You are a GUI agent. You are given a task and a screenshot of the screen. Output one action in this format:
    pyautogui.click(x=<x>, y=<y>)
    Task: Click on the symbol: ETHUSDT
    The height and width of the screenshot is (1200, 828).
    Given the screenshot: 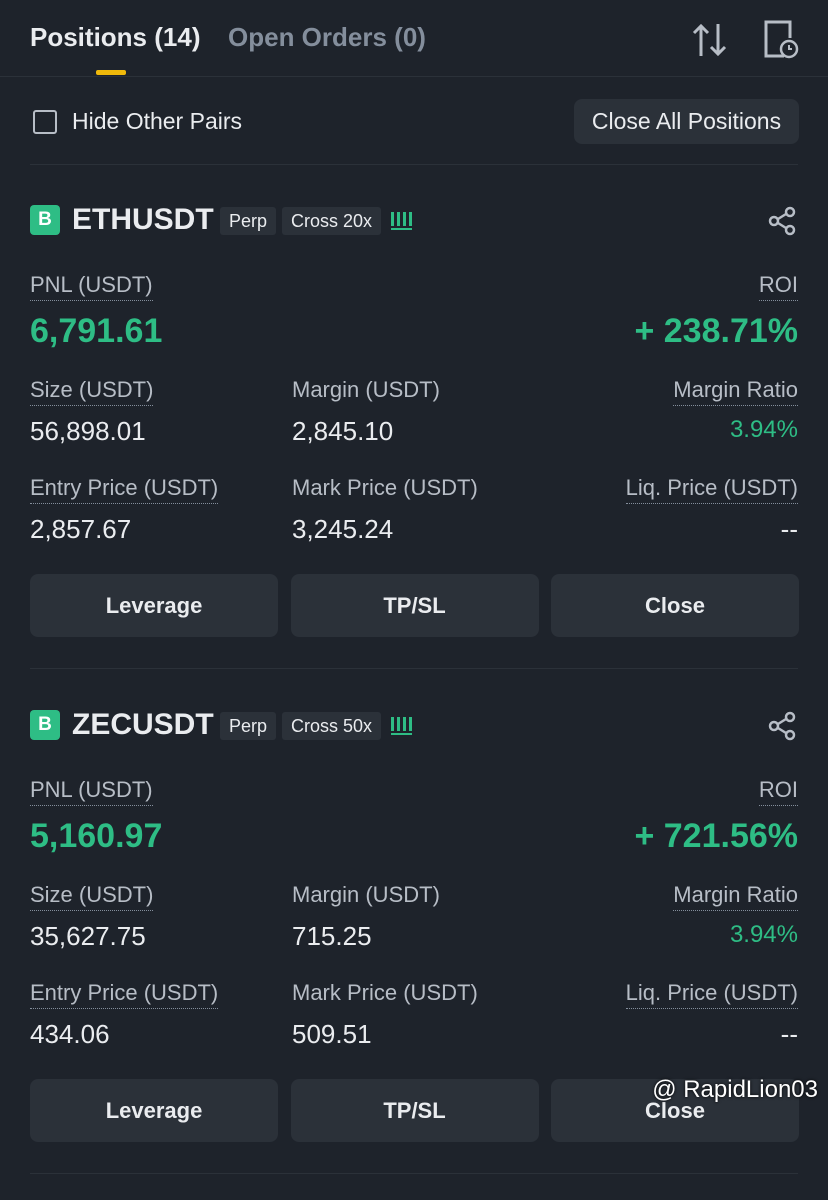 What is the action you would take?
    pyautogui.click(x=143, y=219)
    